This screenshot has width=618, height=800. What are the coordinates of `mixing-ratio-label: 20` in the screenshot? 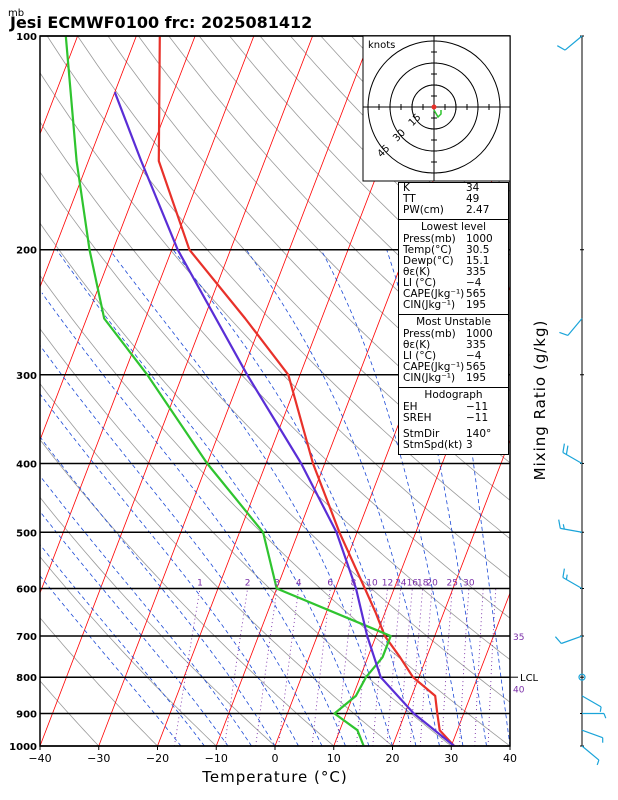 It's located at (432, 583).